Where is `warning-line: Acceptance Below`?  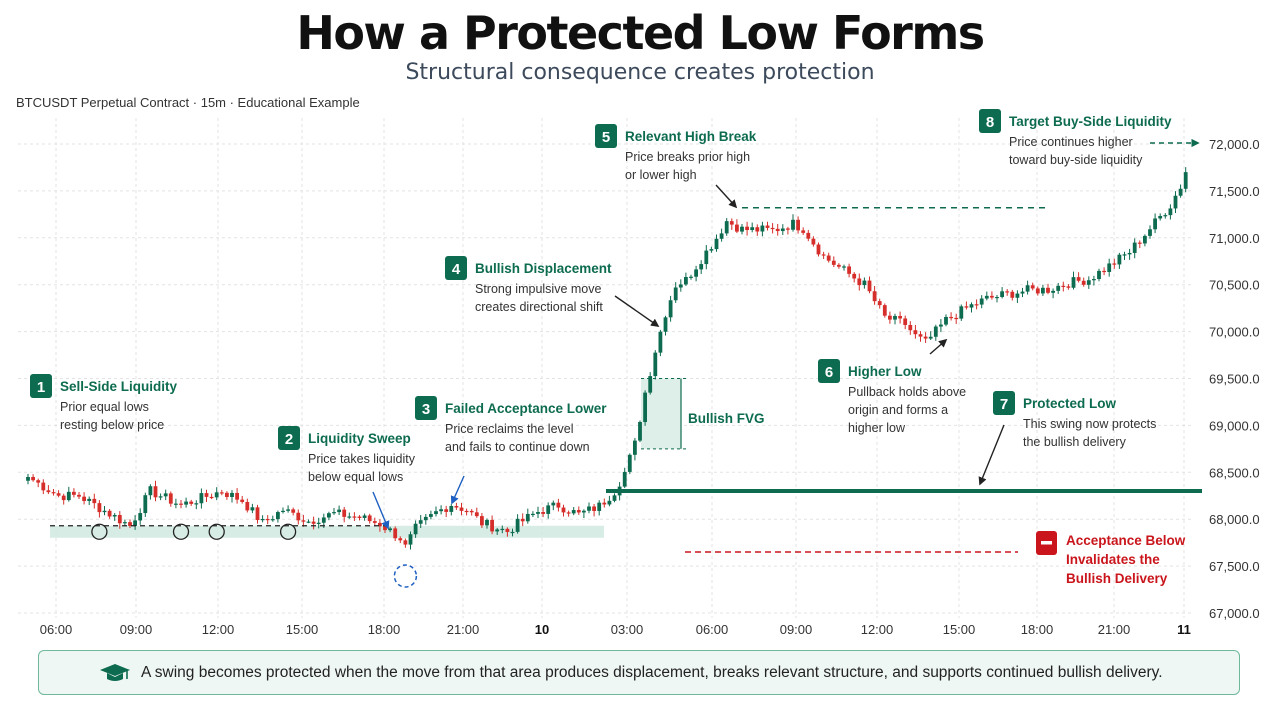 warning-line: Acceptance Below is located at coordinates (1126, 540).